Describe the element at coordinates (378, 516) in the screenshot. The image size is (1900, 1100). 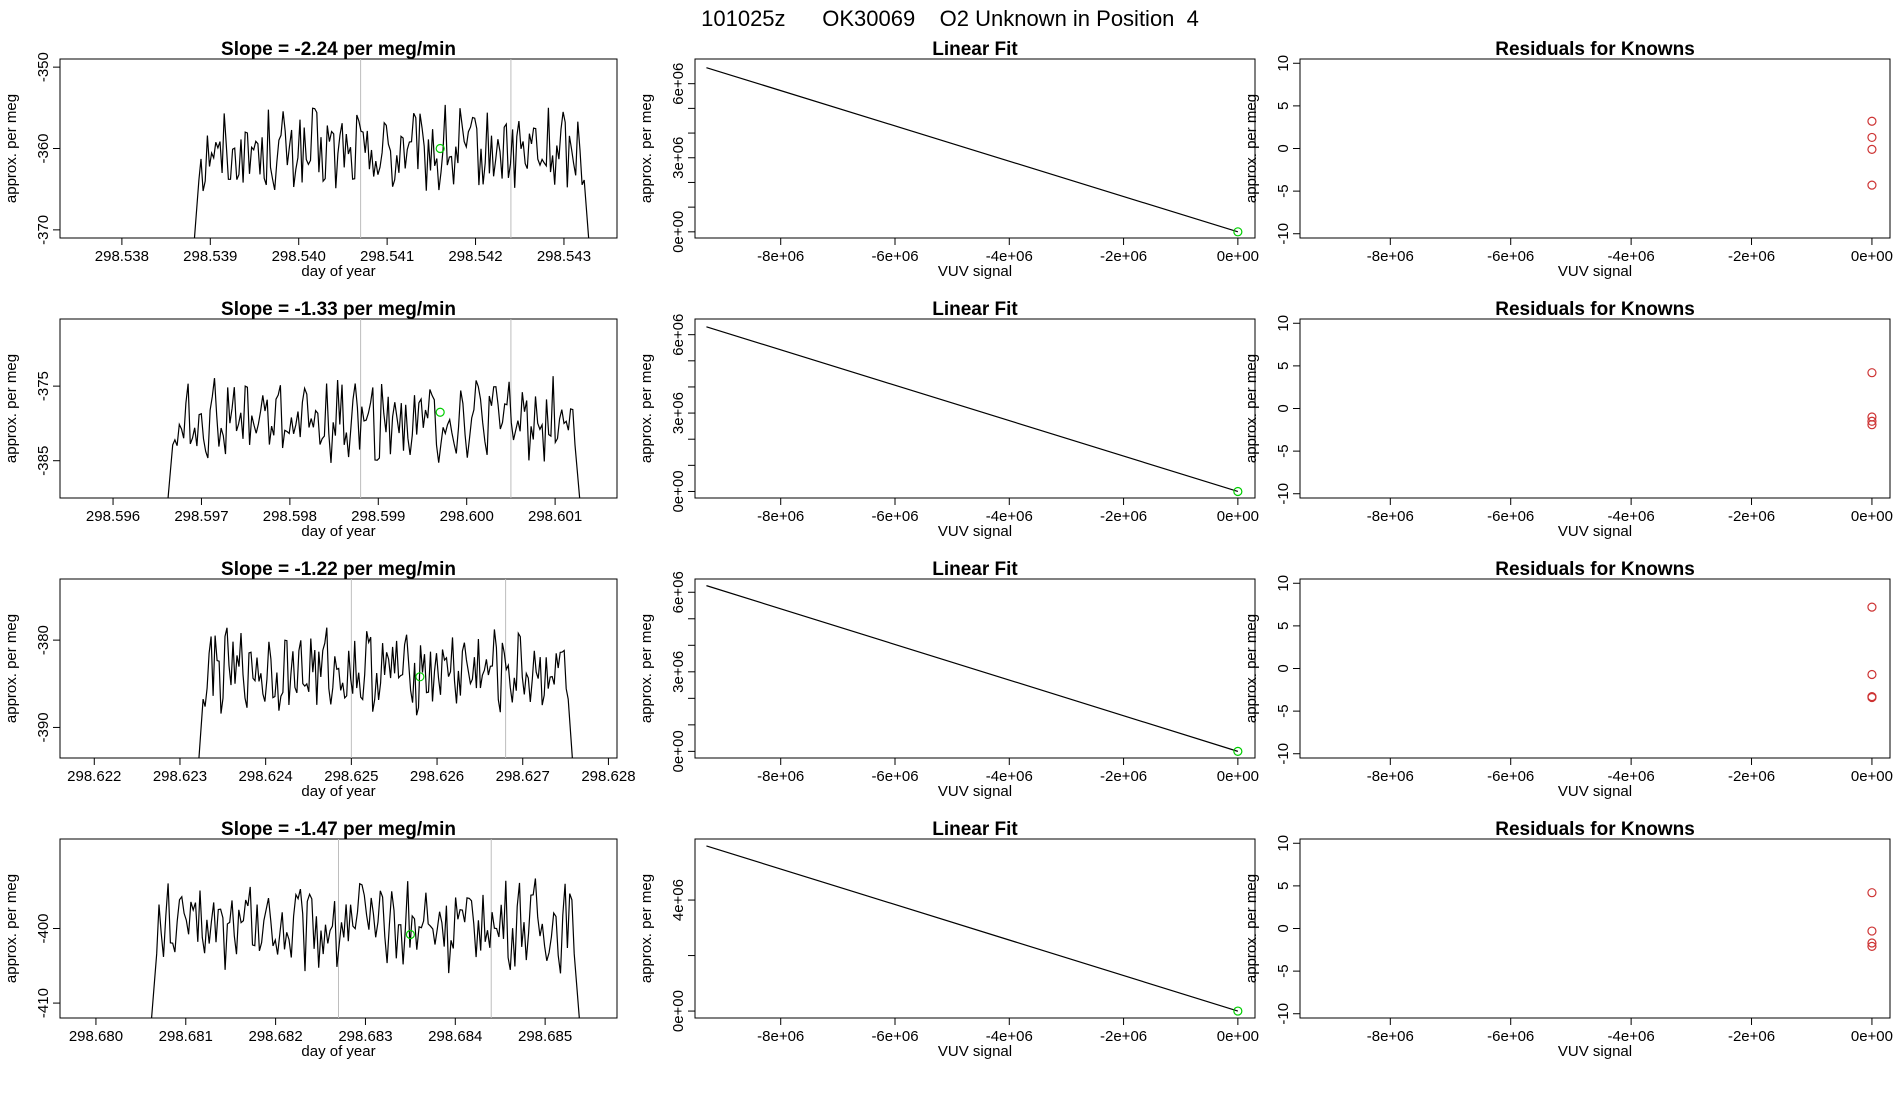
I see `x-tick-label: 298.599` at that location.